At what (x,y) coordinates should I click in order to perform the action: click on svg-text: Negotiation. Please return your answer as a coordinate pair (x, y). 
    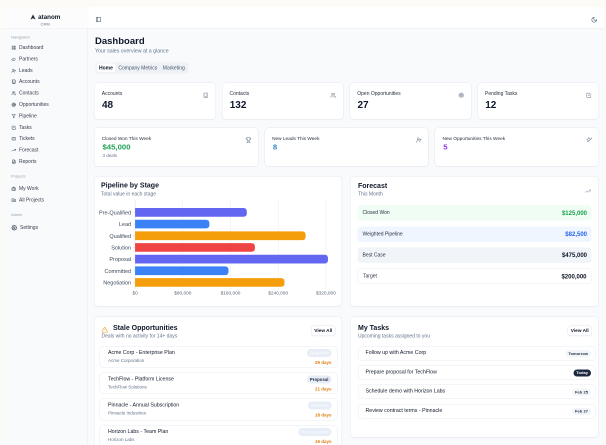
    Looking at the image, I should click on (117, 283).